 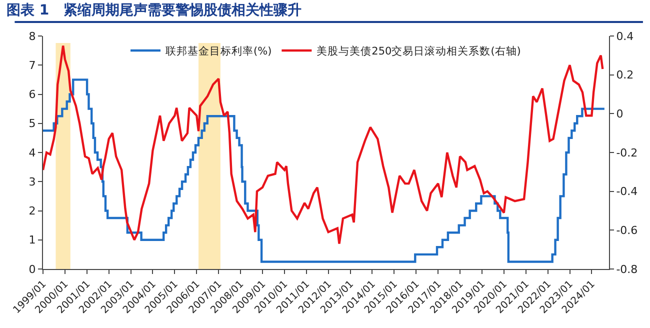 I want to click on y2-tick-label: 0.4, so click(x=625, y=36).